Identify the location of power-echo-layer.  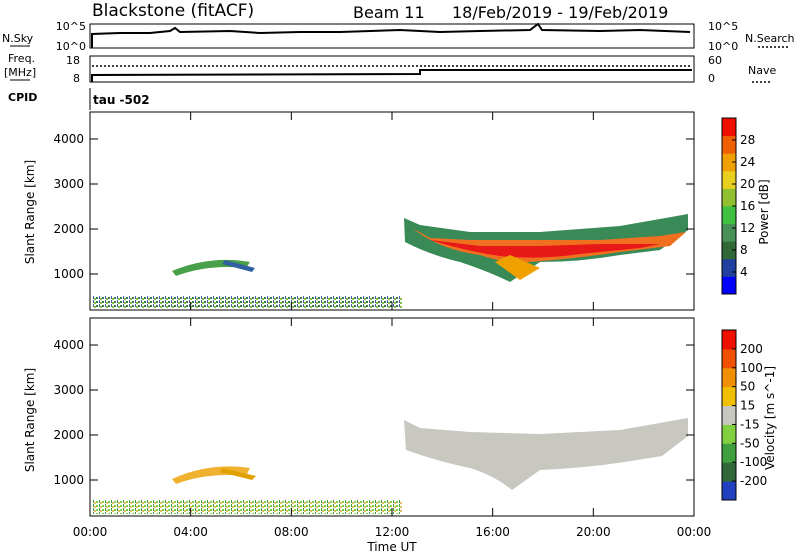
(390, 261).